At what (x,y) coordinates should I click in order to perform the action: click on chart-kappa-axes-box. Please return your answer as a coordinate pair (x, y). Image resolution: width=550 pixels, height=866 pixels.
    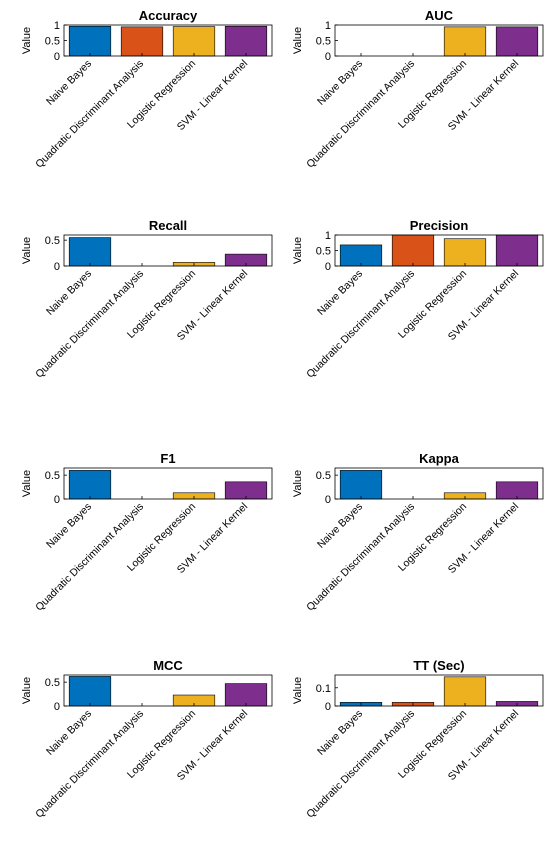
    Looking at the image, I should click on (439, 483).